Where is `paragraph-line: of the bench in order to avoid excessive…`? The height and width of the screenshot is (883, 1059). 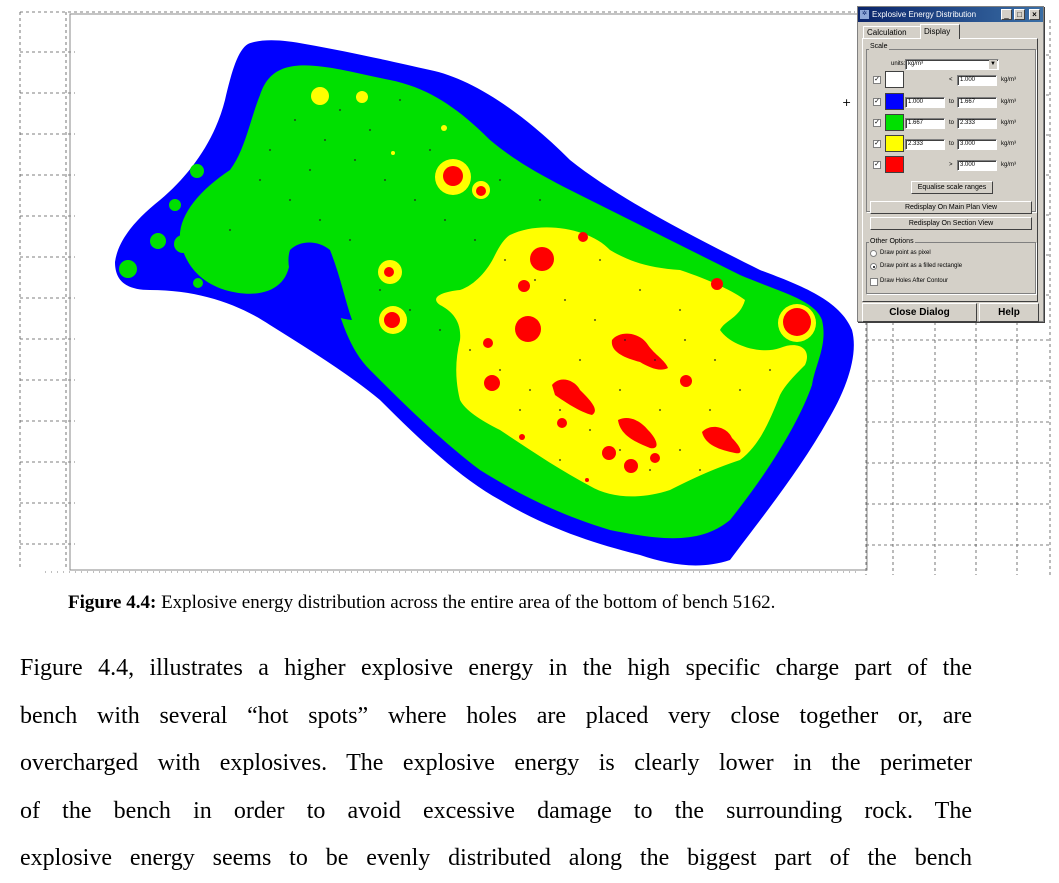
paragraph-line: of the bench in order to avoid excessive… is located at coordinates (496, 810).